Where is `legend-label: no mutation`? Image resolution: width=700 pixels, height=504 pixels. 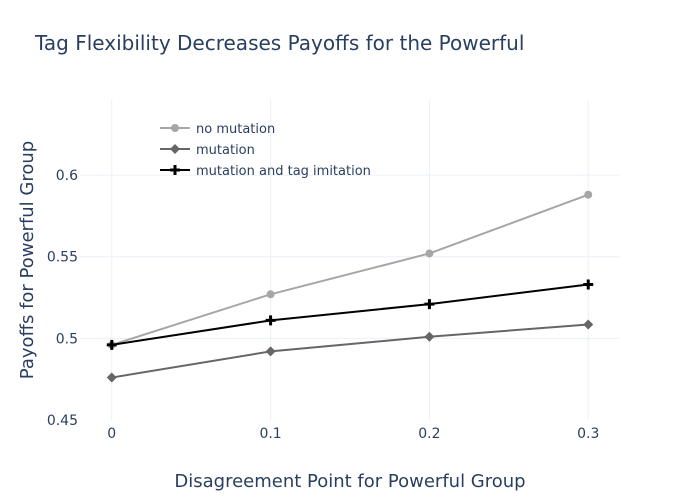
legend-label: no mutation is located at coordinates (235, 129).